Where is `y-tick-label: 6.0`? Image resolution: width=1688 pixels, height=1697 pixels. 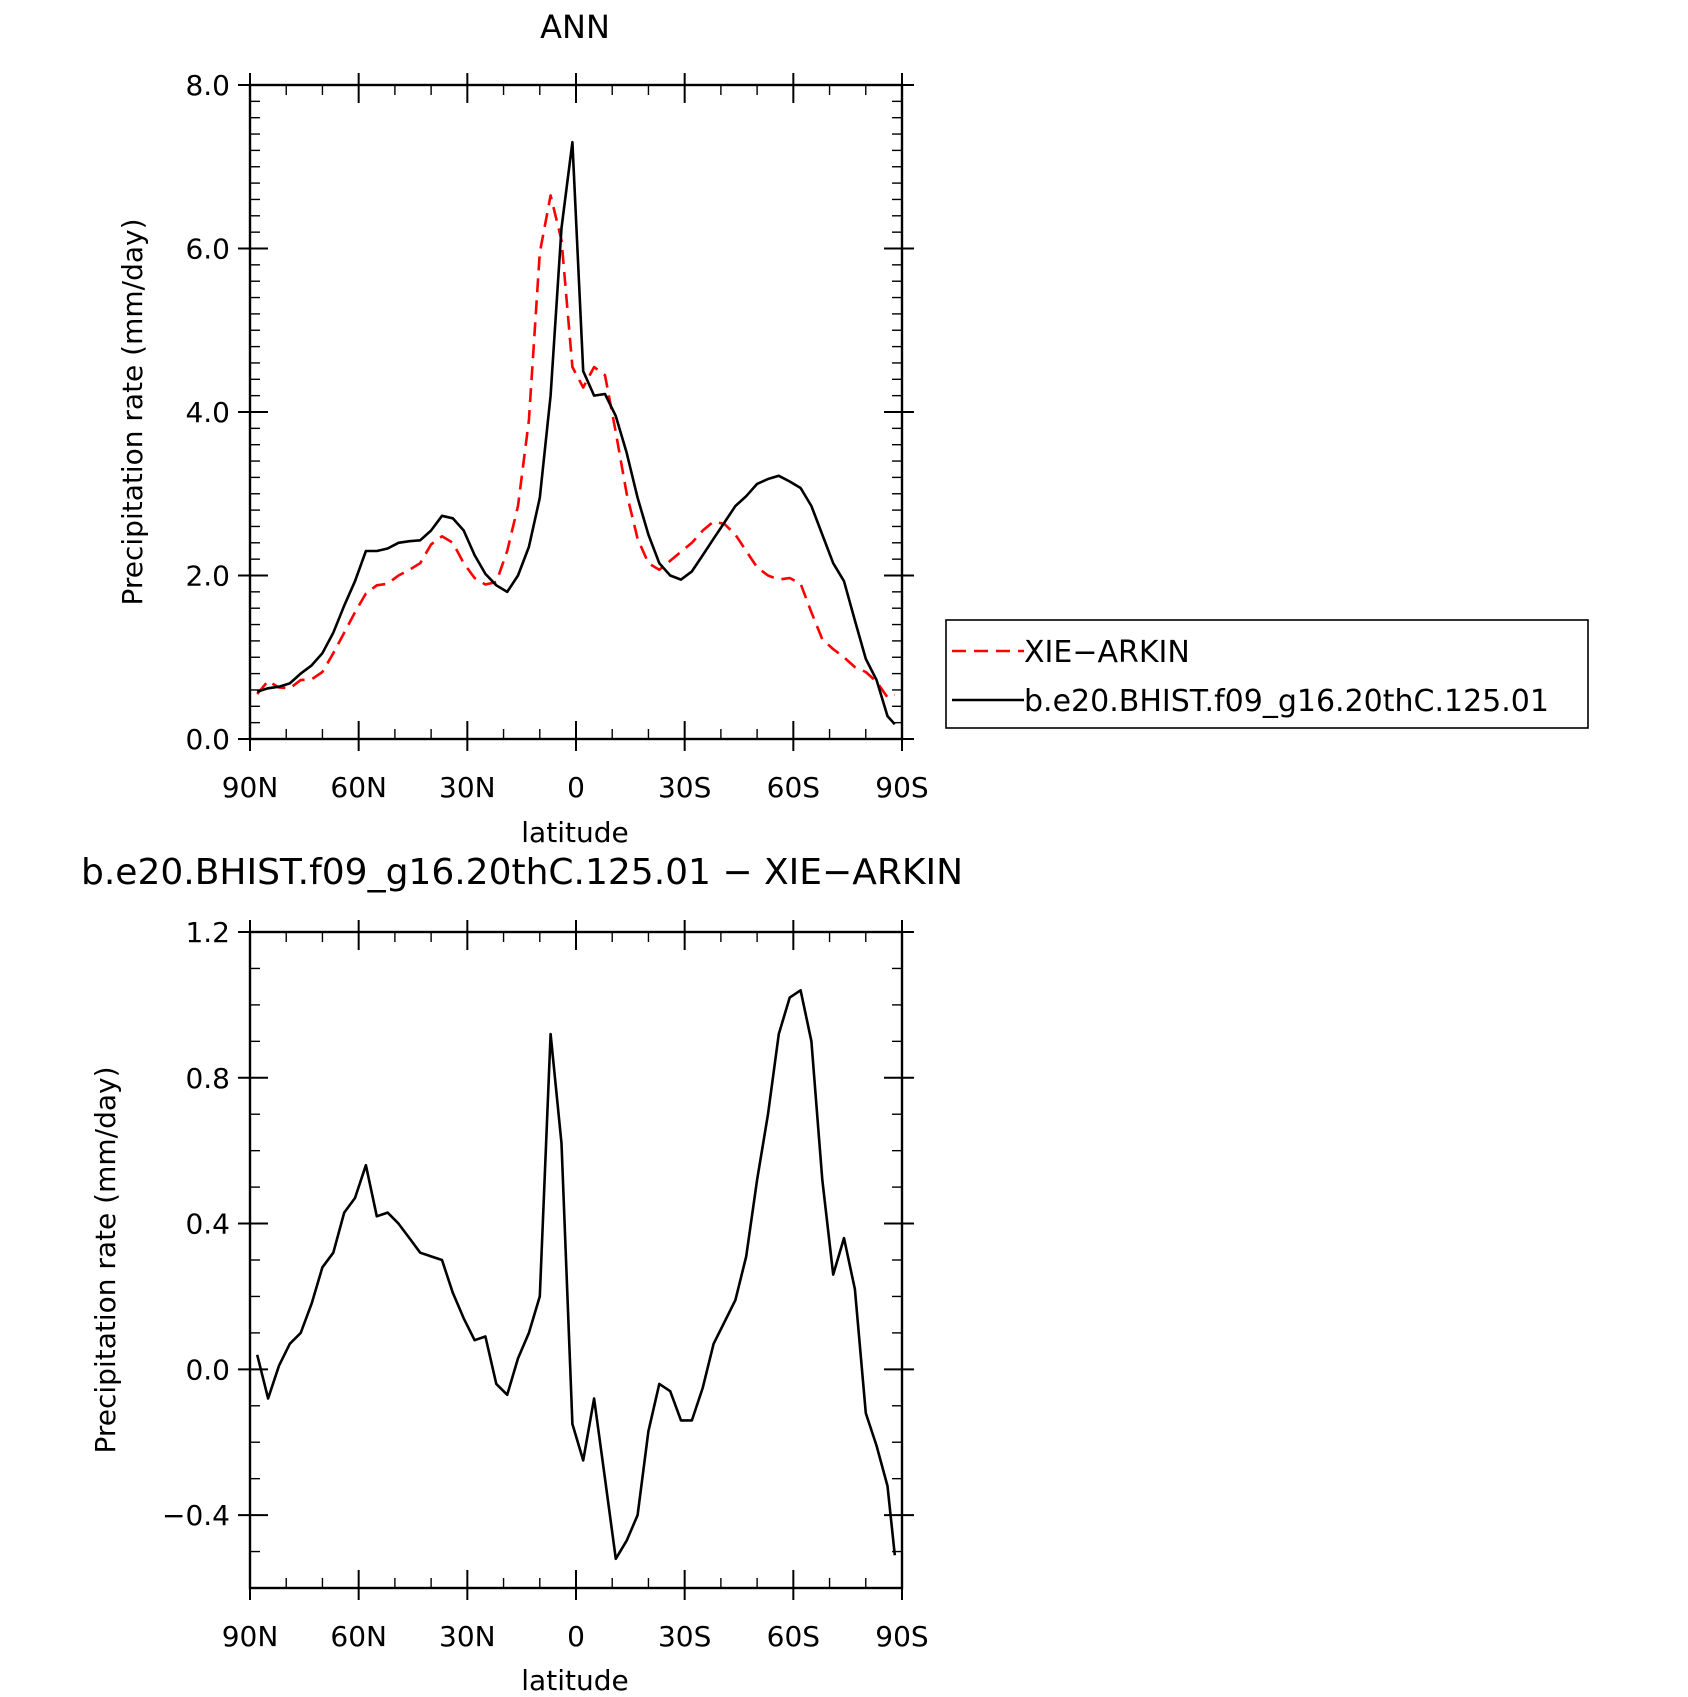
y-tick-label: 6.0 is located at coordinates (207, 249).